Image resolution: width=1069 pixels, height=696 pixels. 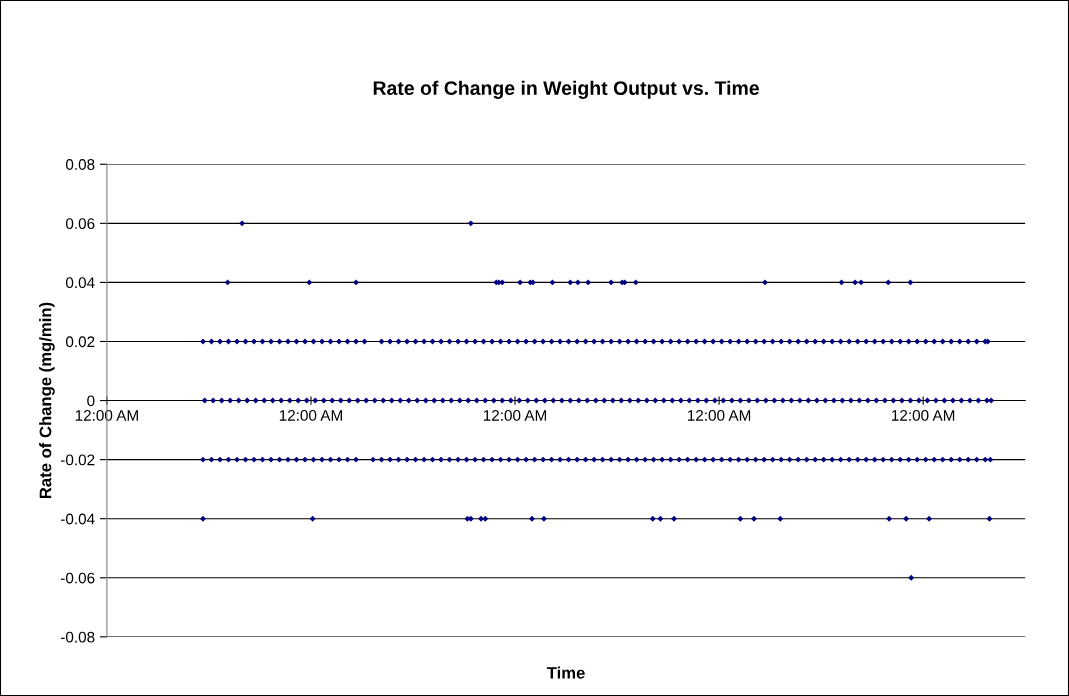 What do you see at coordinates (566, 89) in the screenshot?
I see `chart-title: Rate of Change in Weight Output vs. Time` at bounding box center [566, 89].